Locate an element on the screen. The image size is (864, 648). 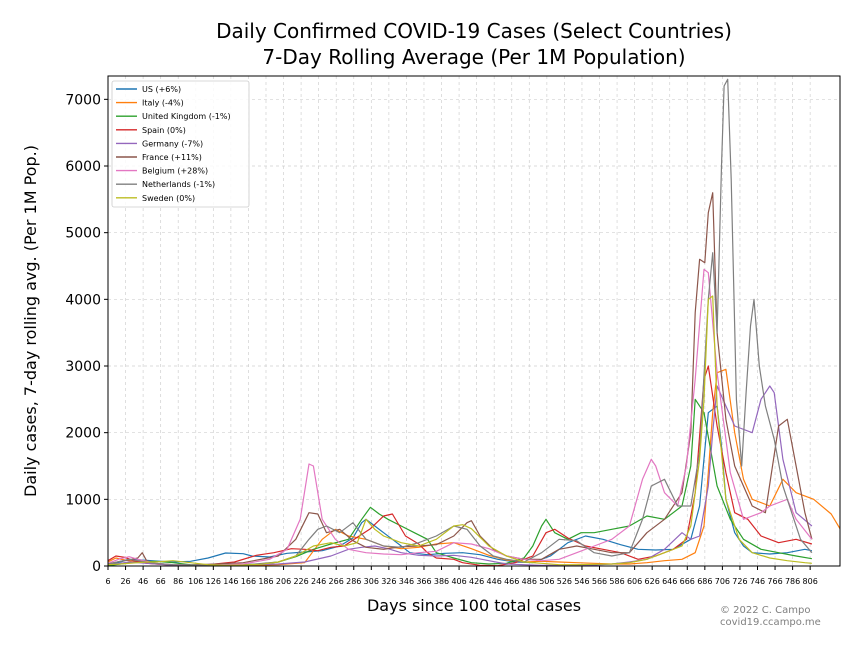
y-tick-label: 2000 is located at coordinates (83, 434).